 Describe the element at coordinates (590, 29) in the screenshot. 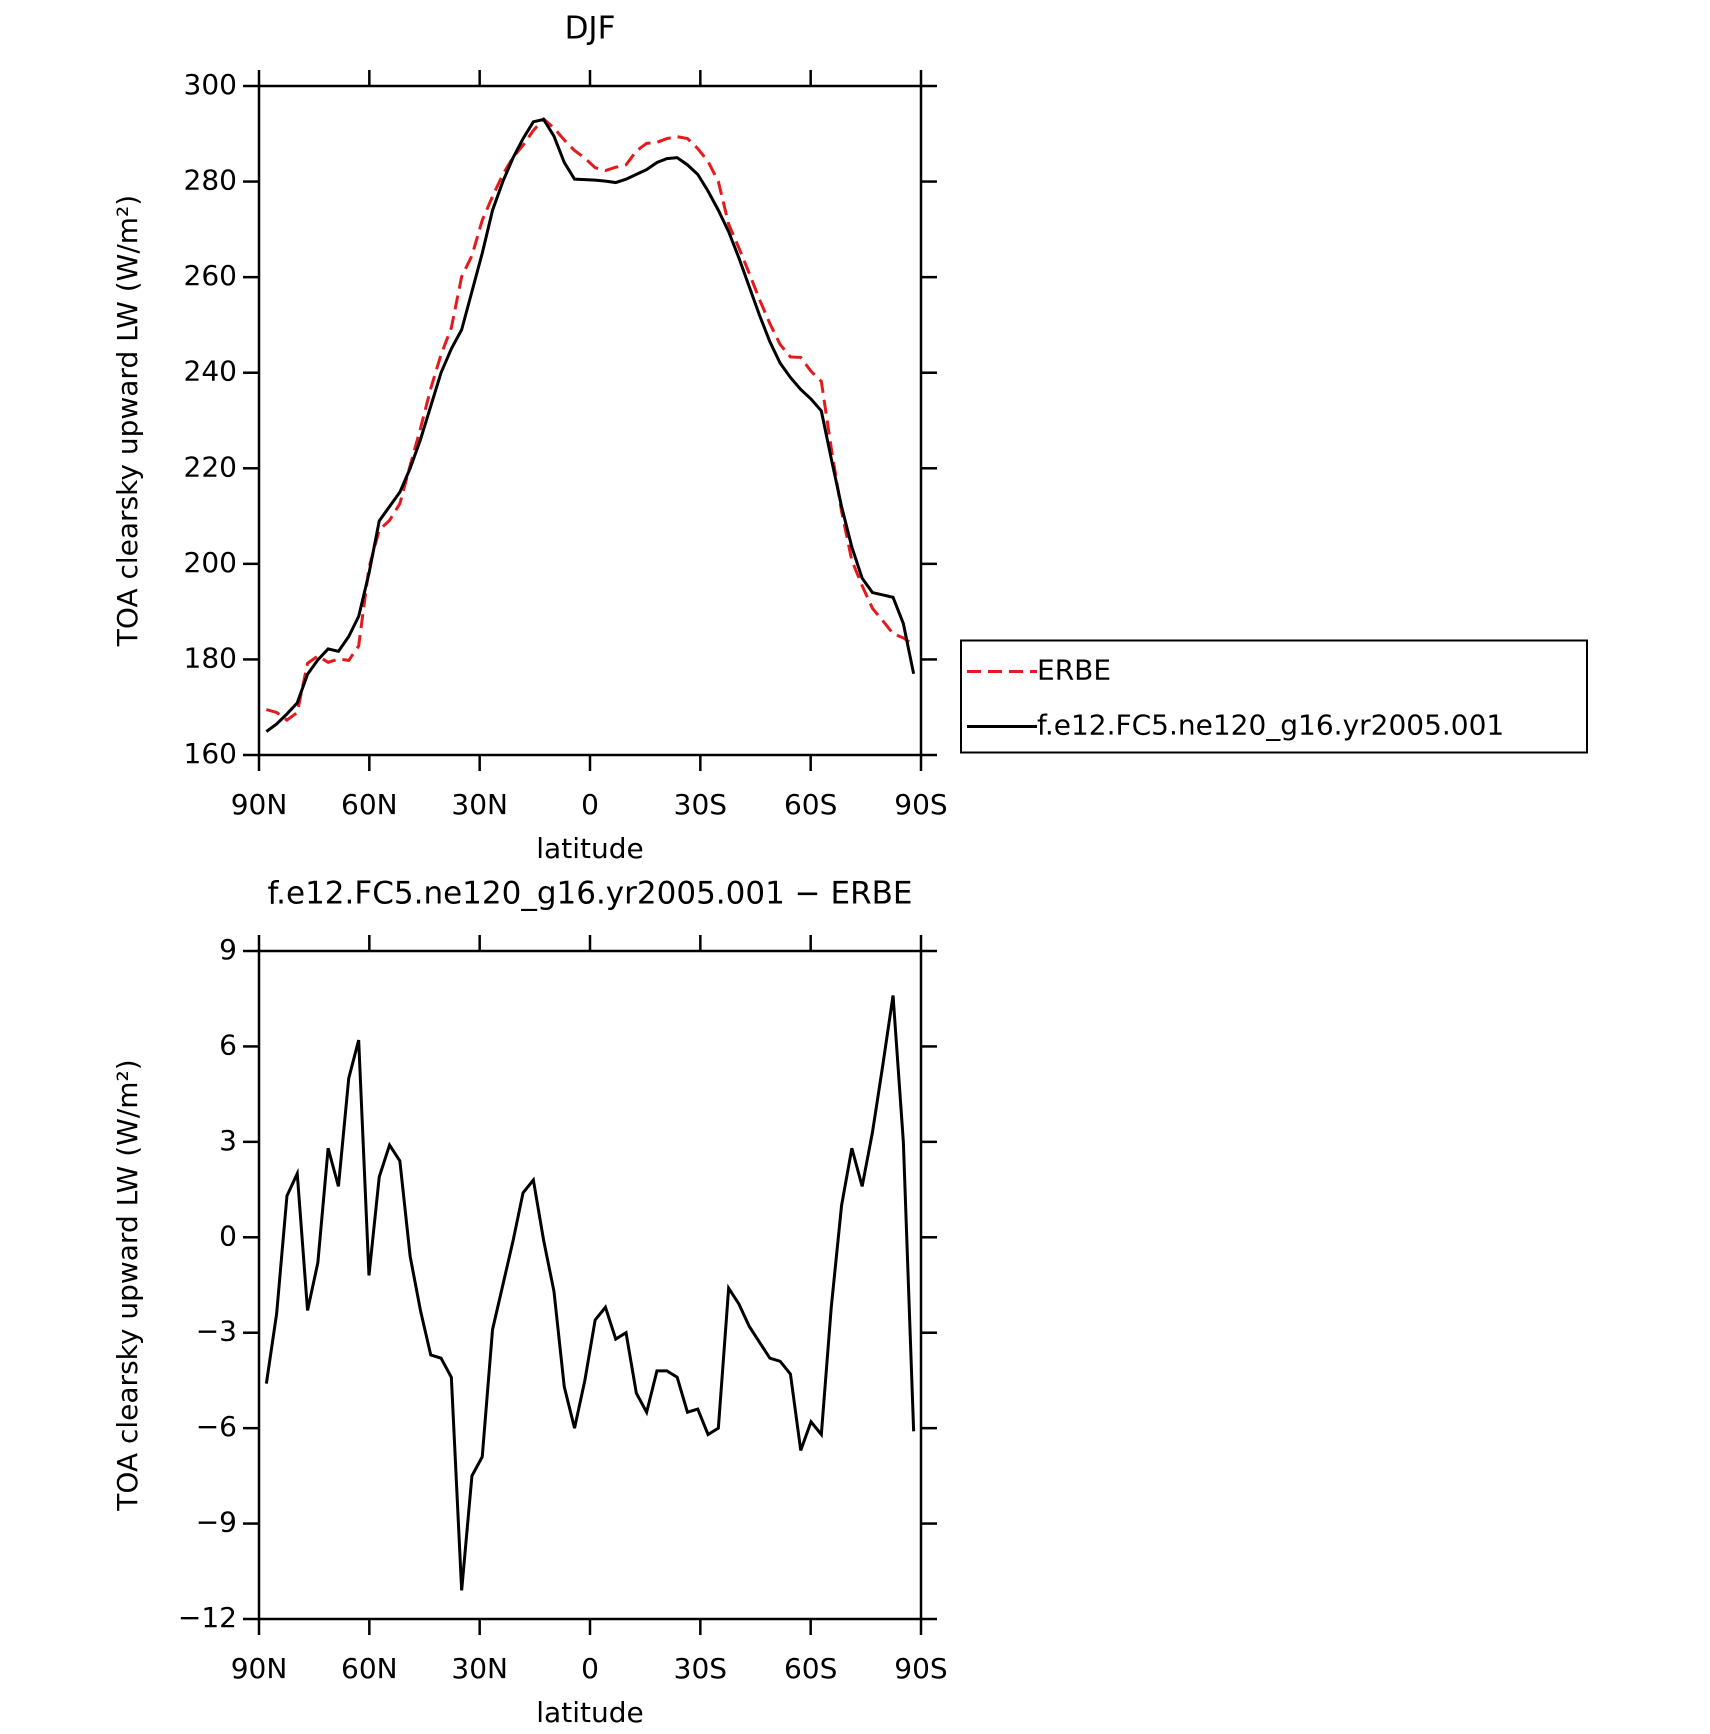

I see `chart-title: DJF` at that location.